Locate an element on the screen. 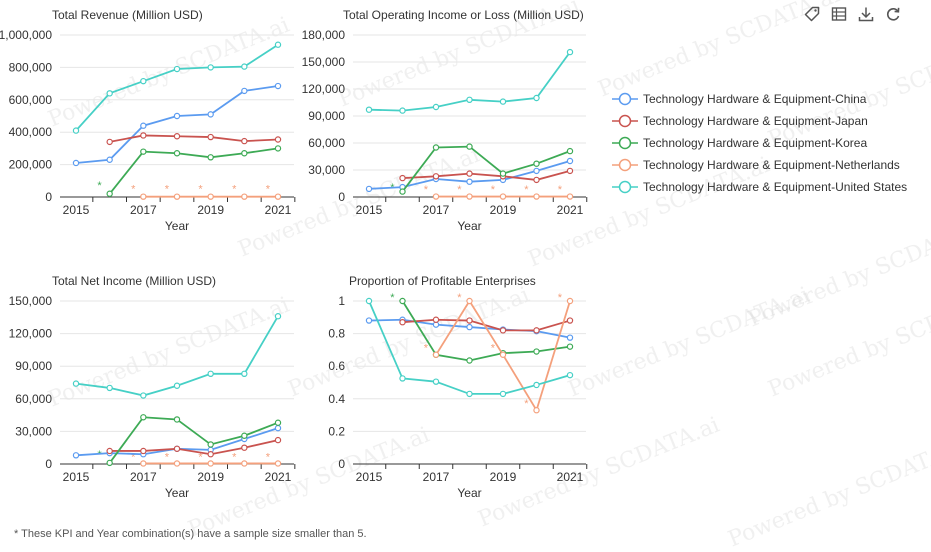 The image size is (931, 552). tag-icon is located at coordinates (812, 14).